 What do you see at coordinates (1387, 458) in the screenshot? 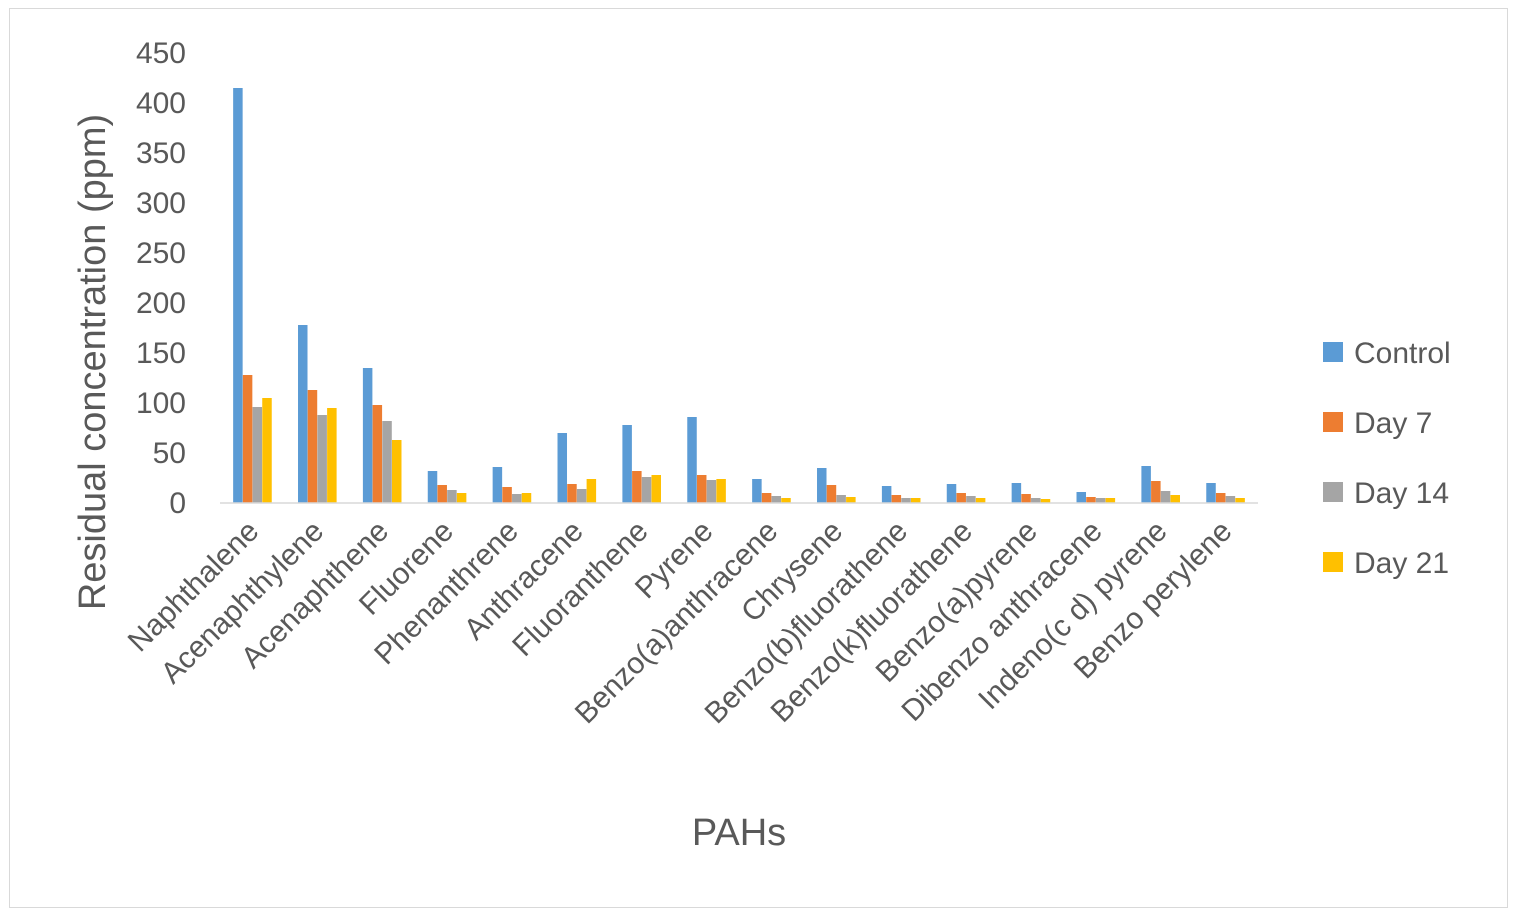
I see `legend: Control Day 7 Day 14 Day 21` at bounding box center [1387, 458].